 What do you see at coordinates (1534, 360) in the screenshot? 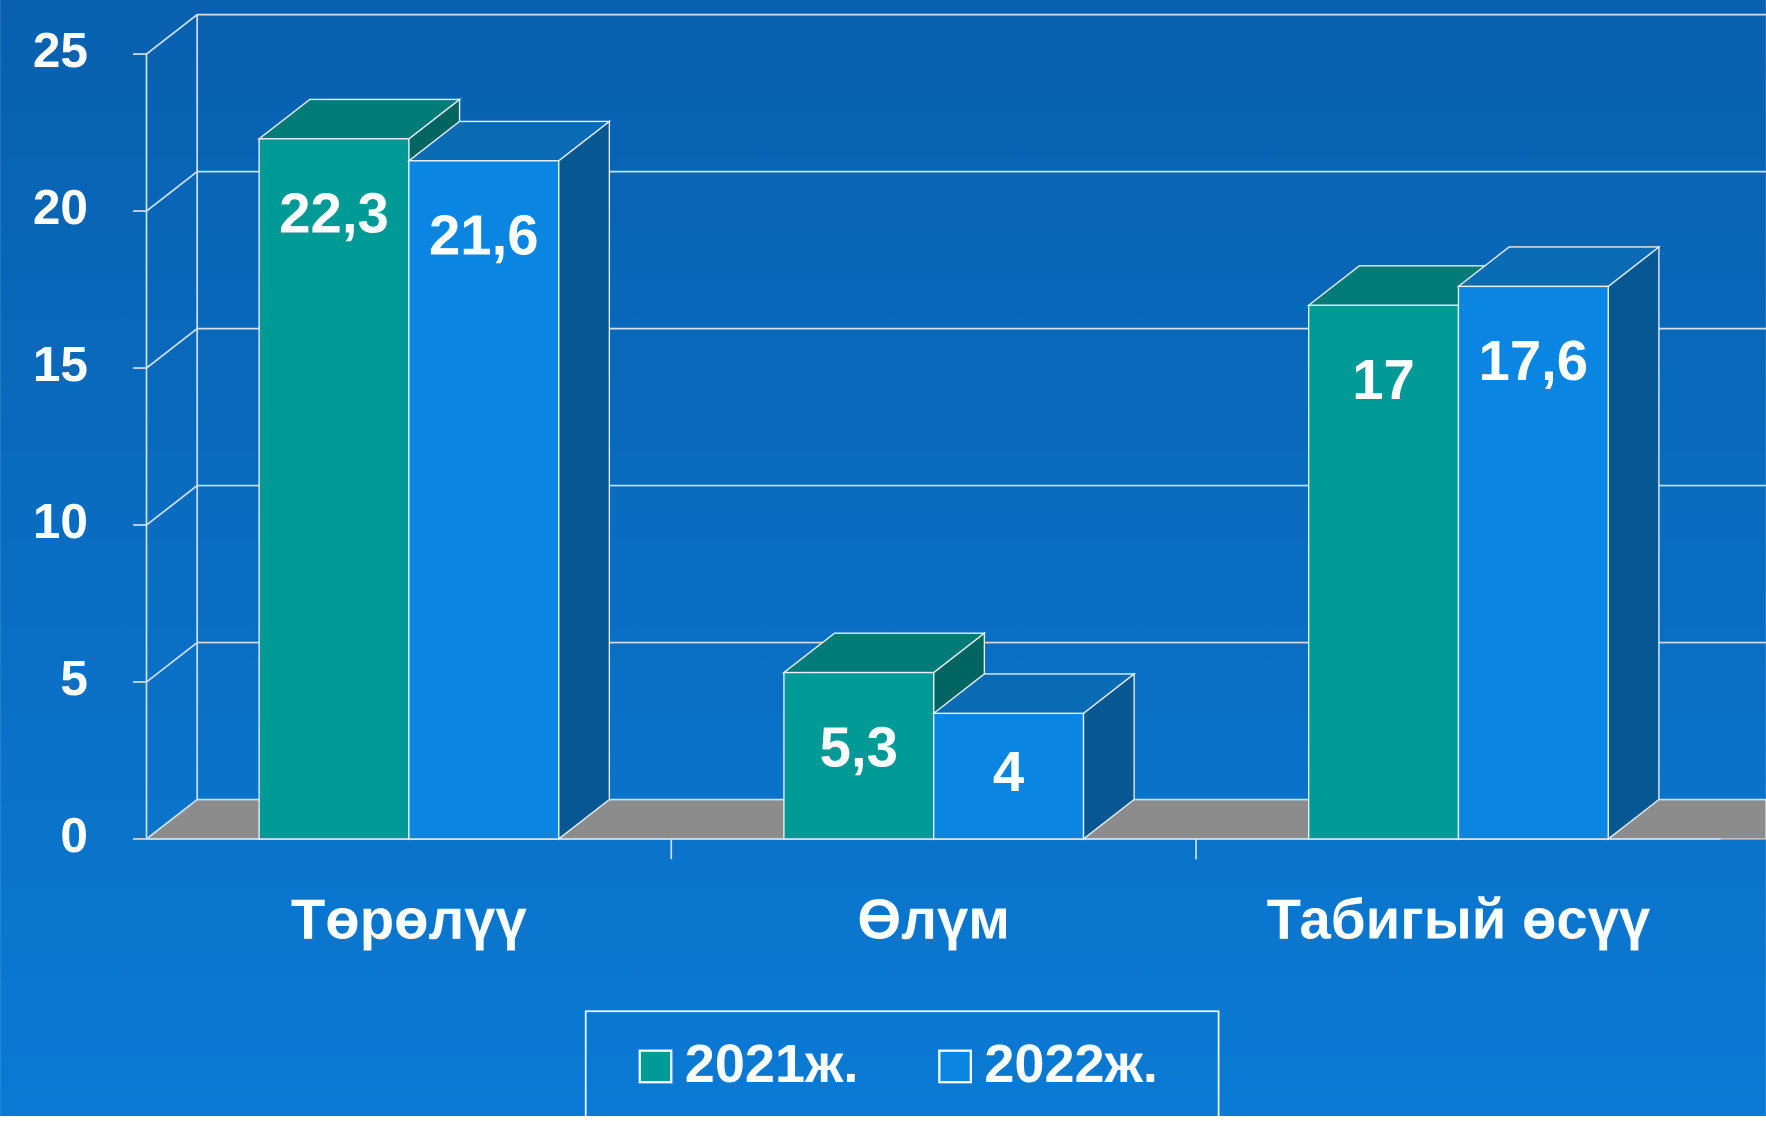
I see `data-label: 17,6` at bounding box center [1534, 360].